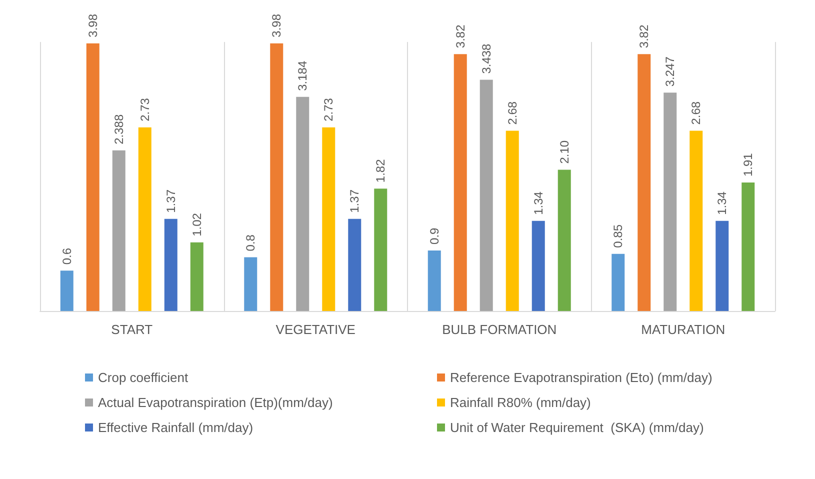  What do you see at coordinates (316, 329) in the screenshot?
I see `x-tick-label: VEGETATIVE` at bounding box center [316, 329].